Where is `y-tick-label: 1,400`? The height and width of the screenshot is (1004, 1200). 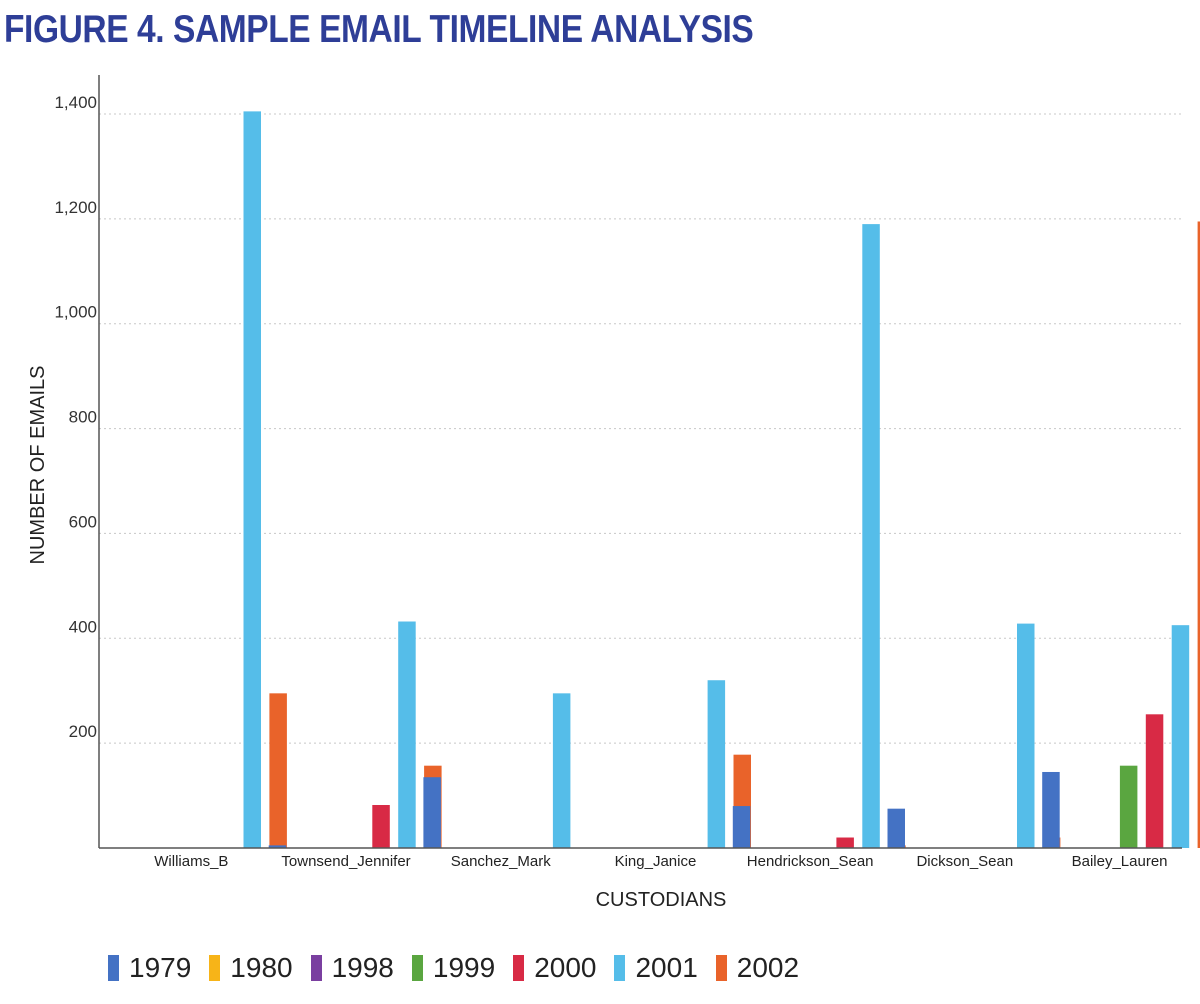
y-tick-label: 1,400 is located at coordinates (75, 102).